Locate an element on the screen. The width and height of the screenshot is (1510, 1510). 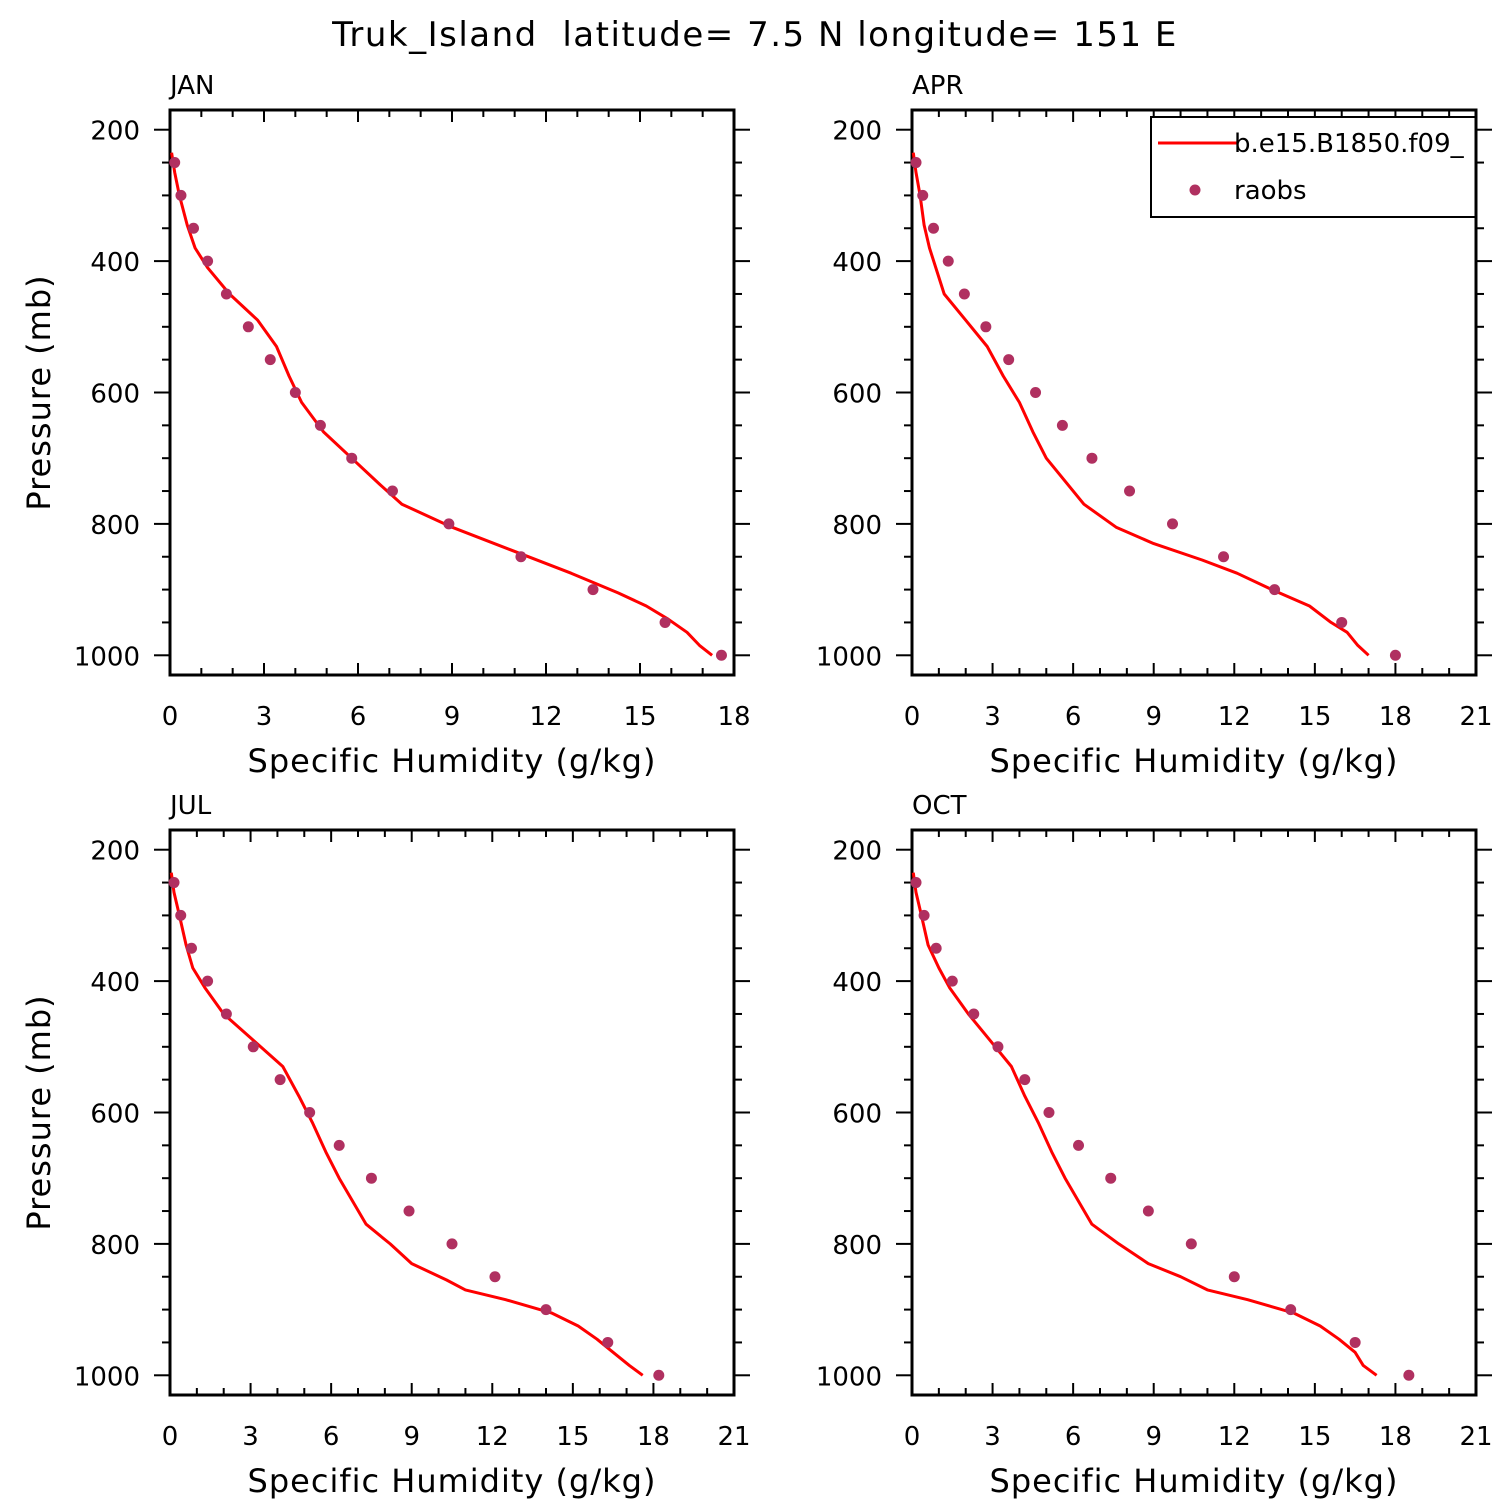
legend: b.e15.B1850.f09_raobs is located at coordinates (1330, 170).